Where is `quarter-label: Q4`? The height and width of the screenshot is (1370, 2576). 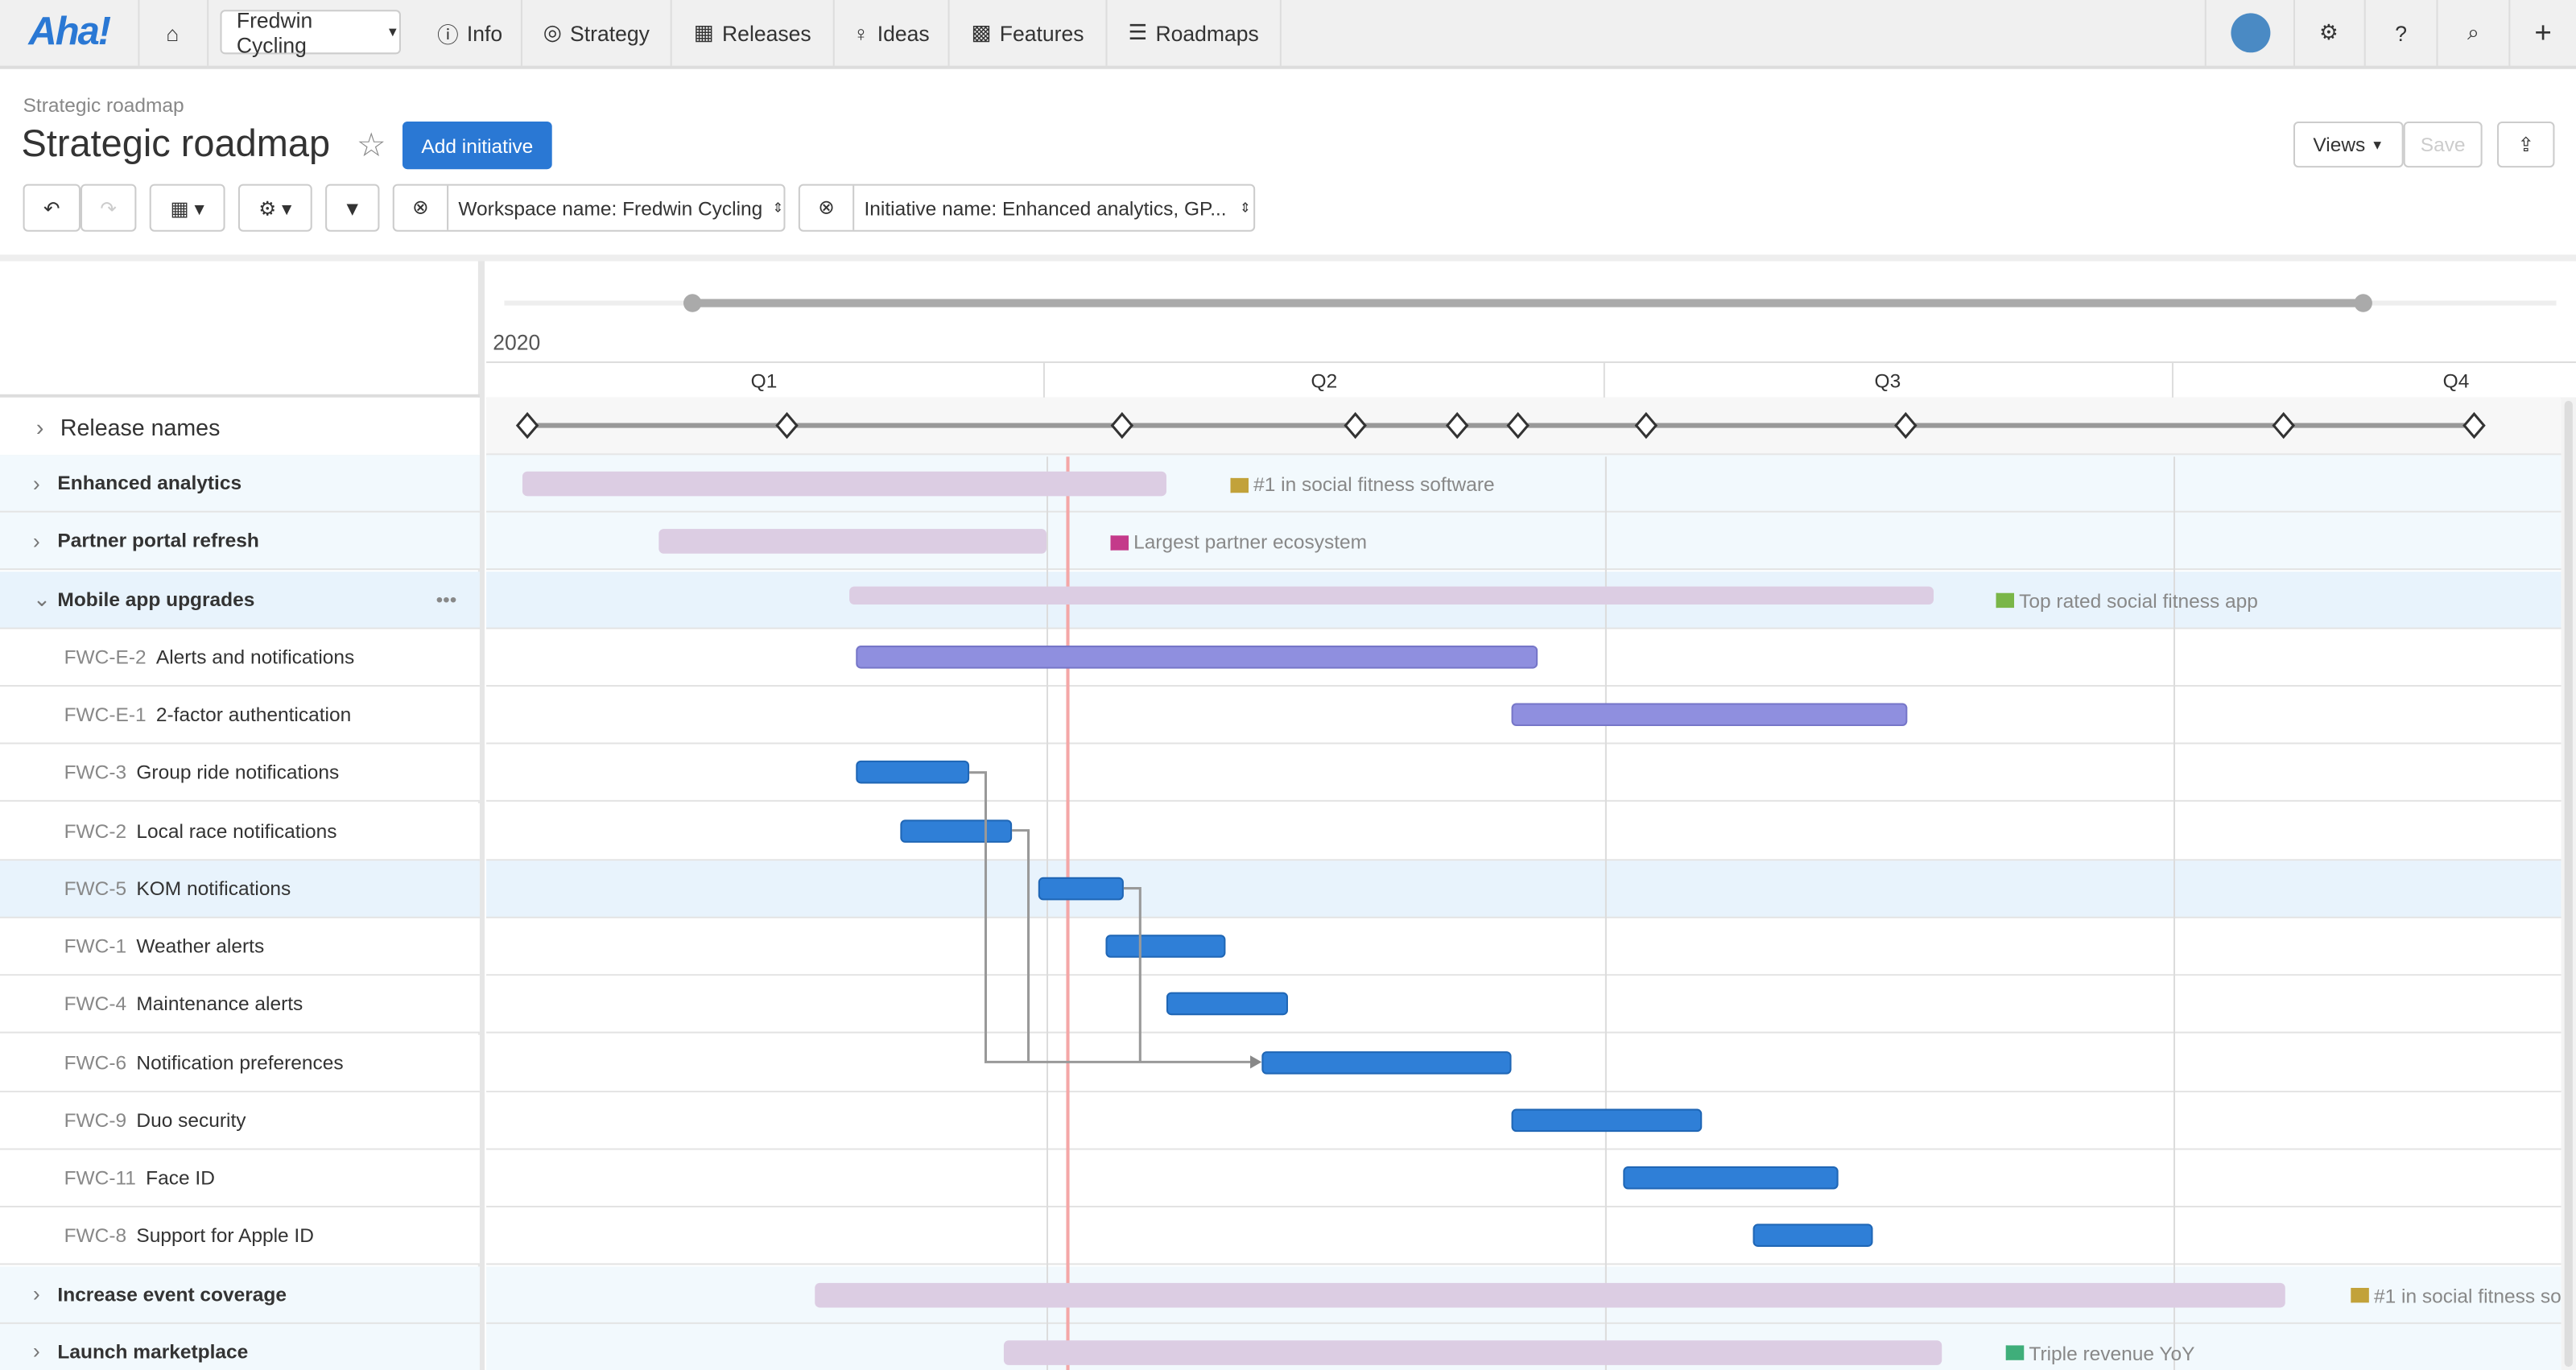
quarter-label: Q4 is located at coordinates (2456, 381).